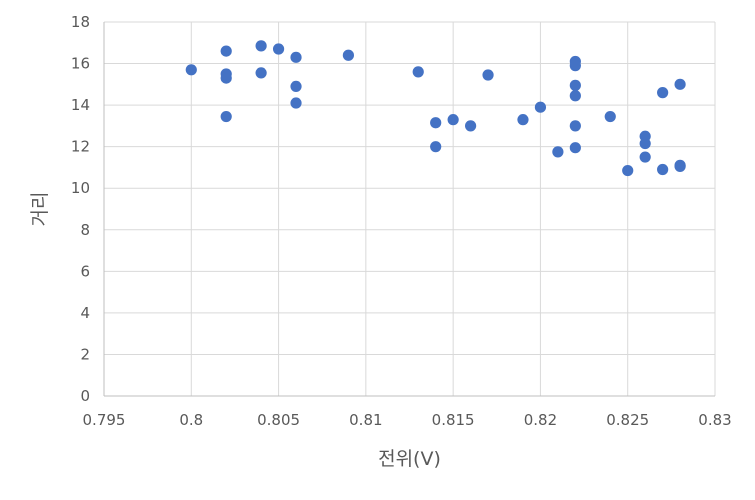 The width and height of the screenshot is (755, 500). Describe the element at coordinates (540, 420) in the screenshot. I see `x-tick-label: 0.82` at that location.